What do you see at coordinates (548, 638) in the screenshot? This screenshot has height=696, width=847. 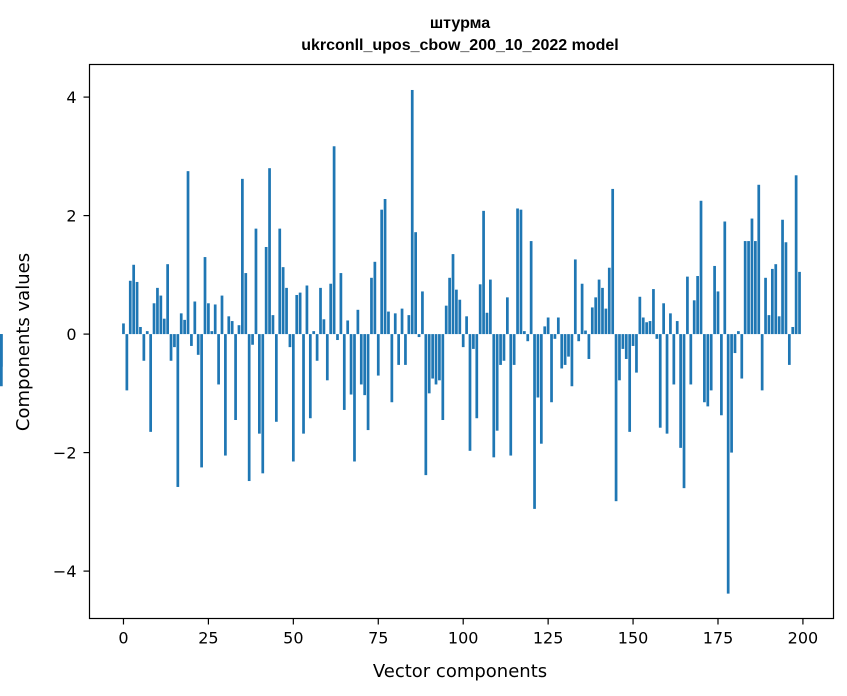 I see `x-tick-label: 125` at bounding box center [548, 638].